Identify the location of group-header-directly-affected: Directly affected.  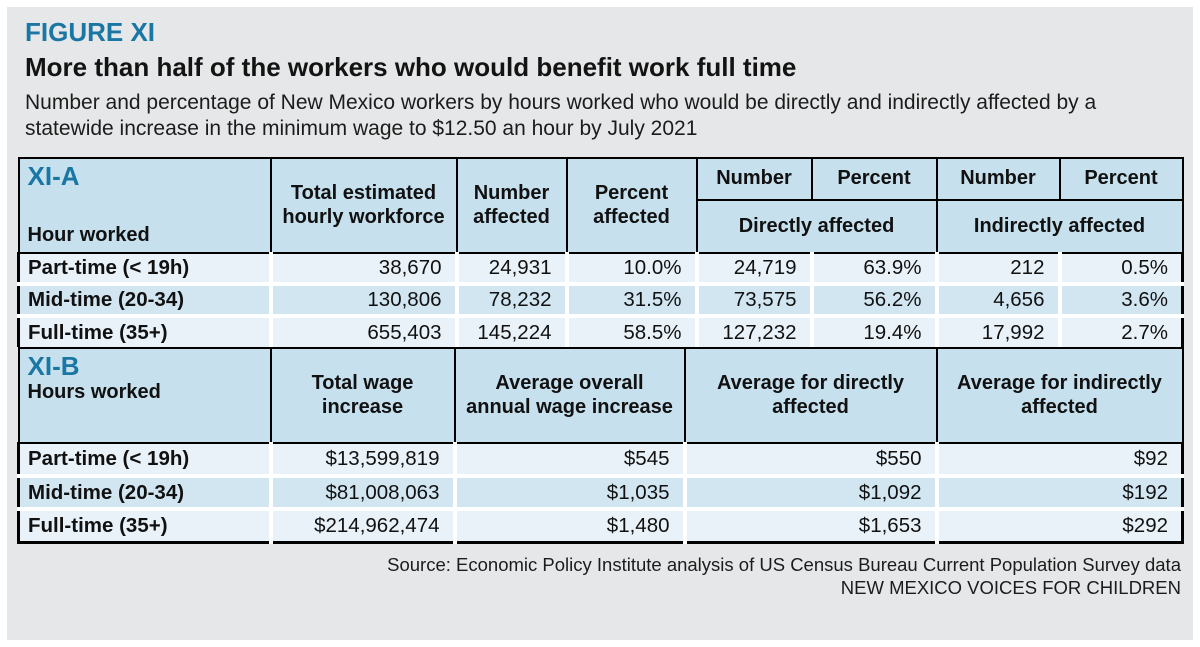
(816, 227).